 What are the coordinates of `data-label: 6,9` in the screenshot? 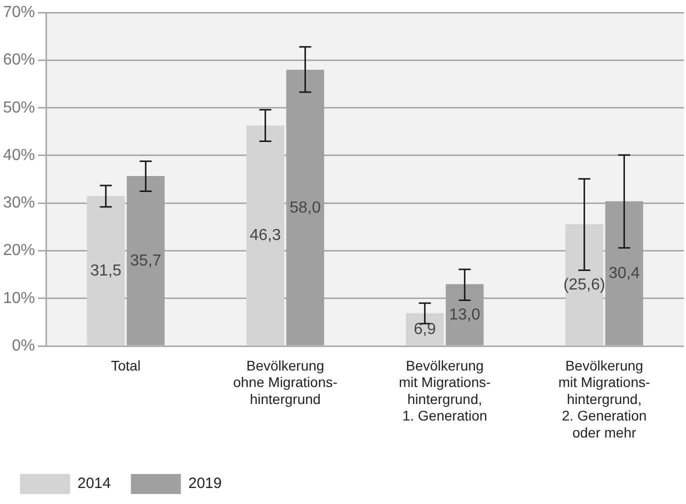 It's located at (425, 329).